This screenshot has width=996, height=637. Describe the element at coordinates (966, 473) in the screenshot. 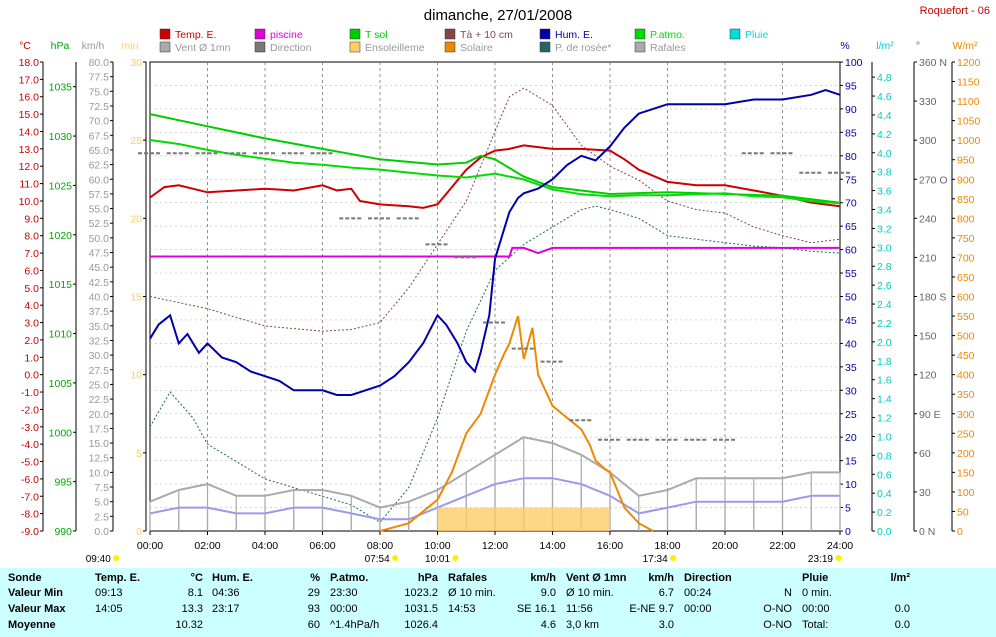

I see `tick-label: 150` at that location.